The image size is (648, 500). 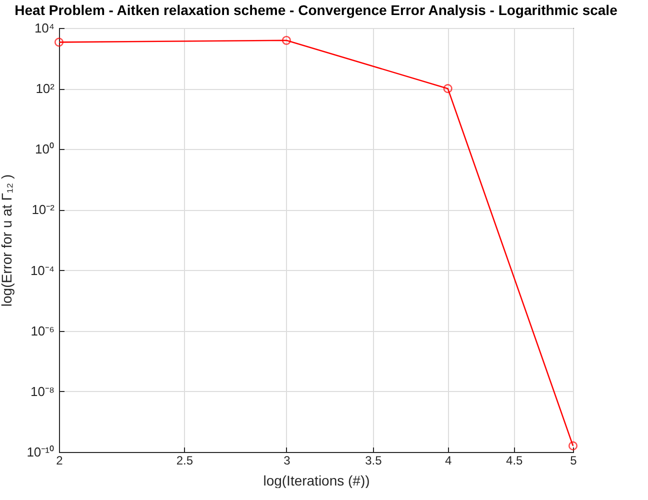 I want to click on y-tick-label: 10⁰, so click(x=44, y=149).